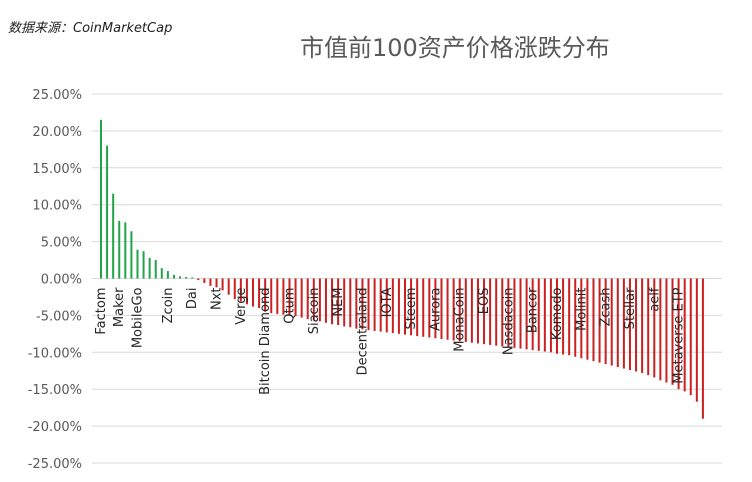  I want to click on x-tick-label: Steem, so click(411, 309).